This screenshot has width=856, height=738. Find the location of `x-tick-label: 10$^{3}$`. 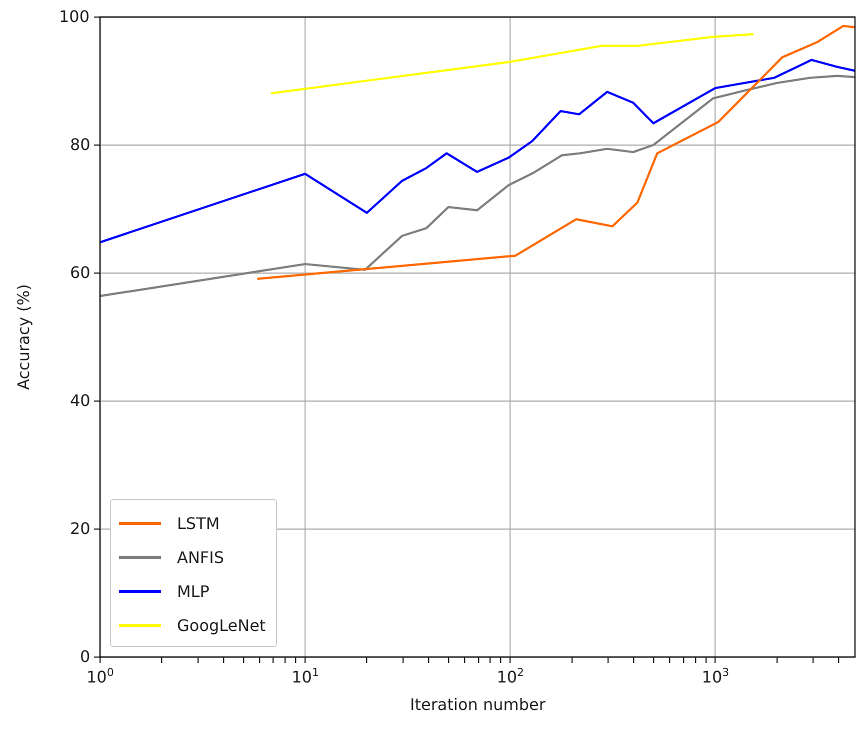

x-tick-label: 10$^{3}$ is located at coordinates (716, 676).